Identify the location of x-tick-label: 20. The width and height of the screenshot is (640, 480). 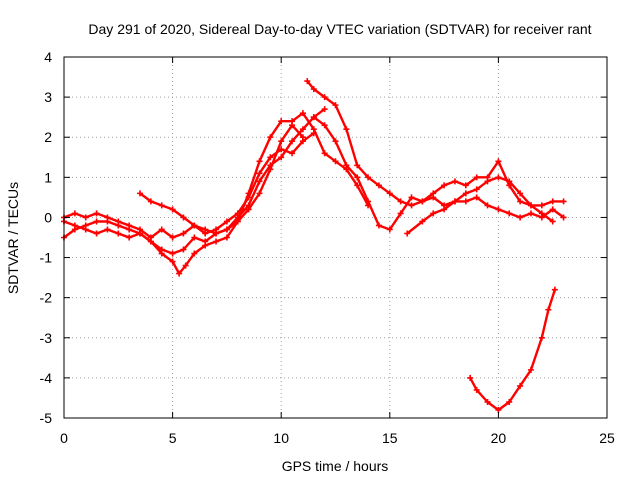
(499, 438).